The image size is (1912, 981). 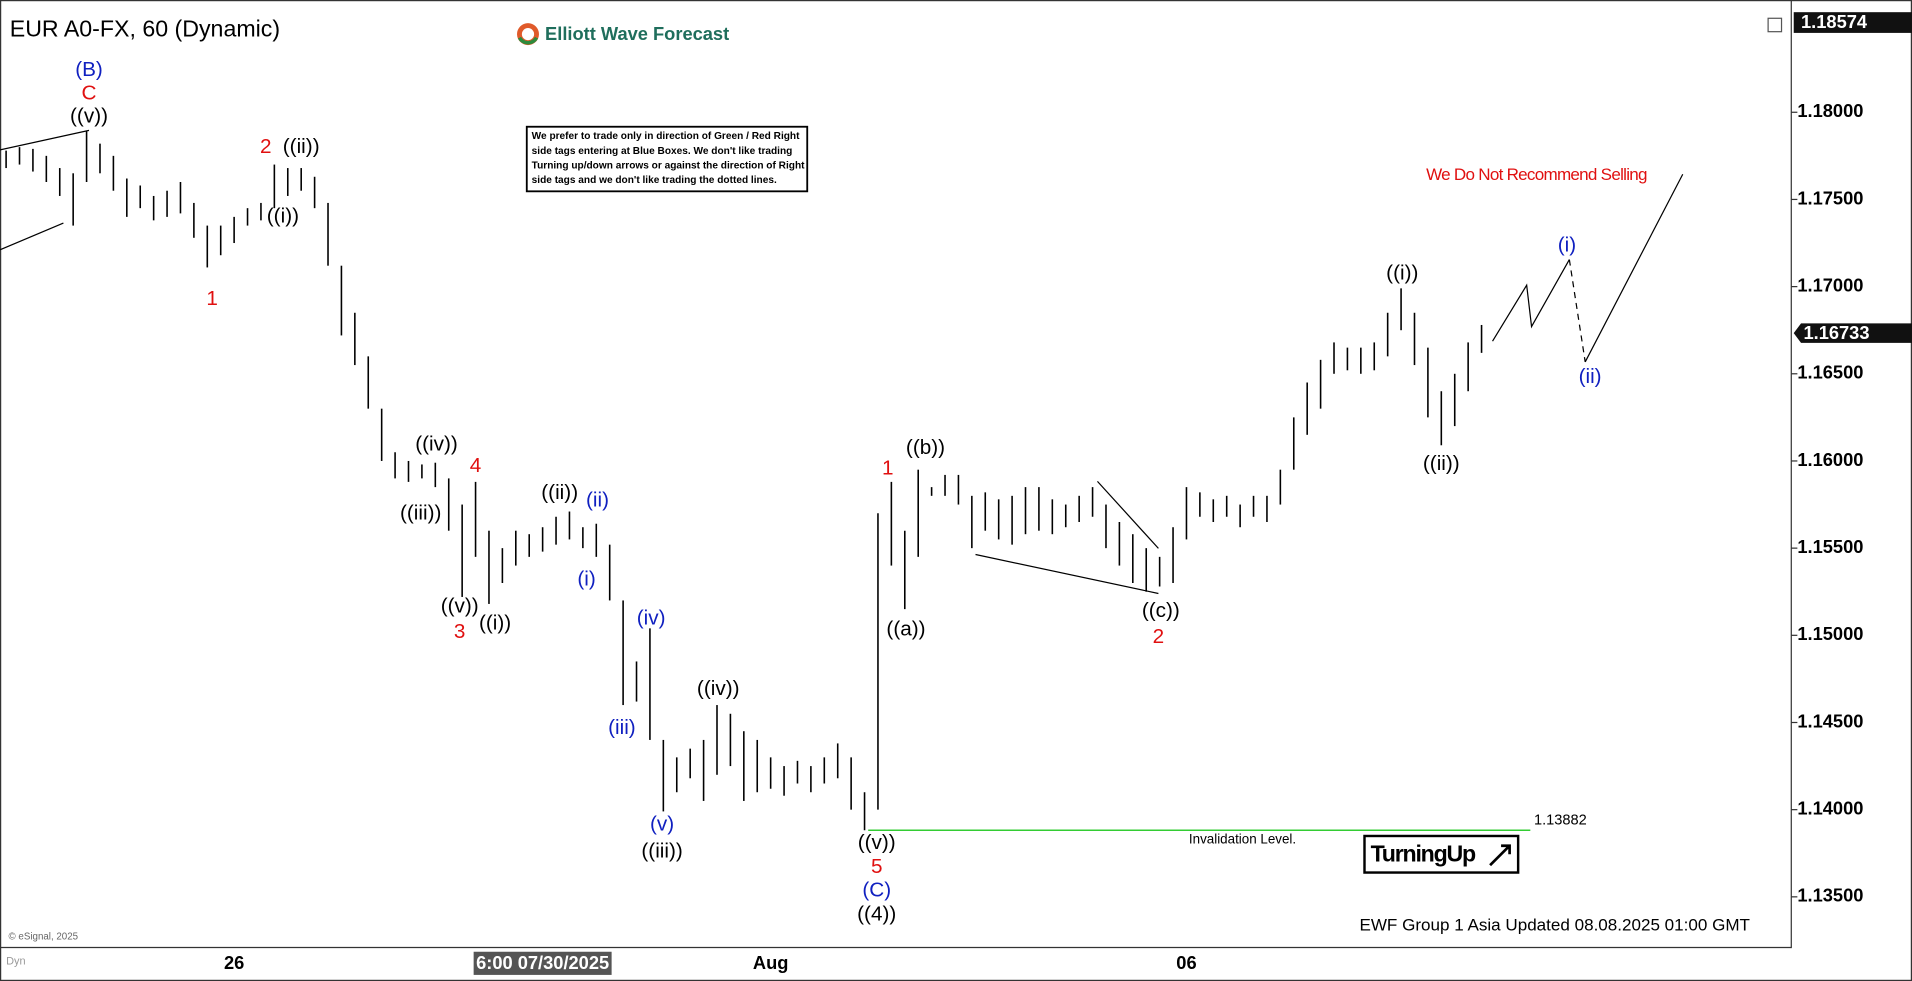 I want to click on badge-box, so click(x=1441, y=854).